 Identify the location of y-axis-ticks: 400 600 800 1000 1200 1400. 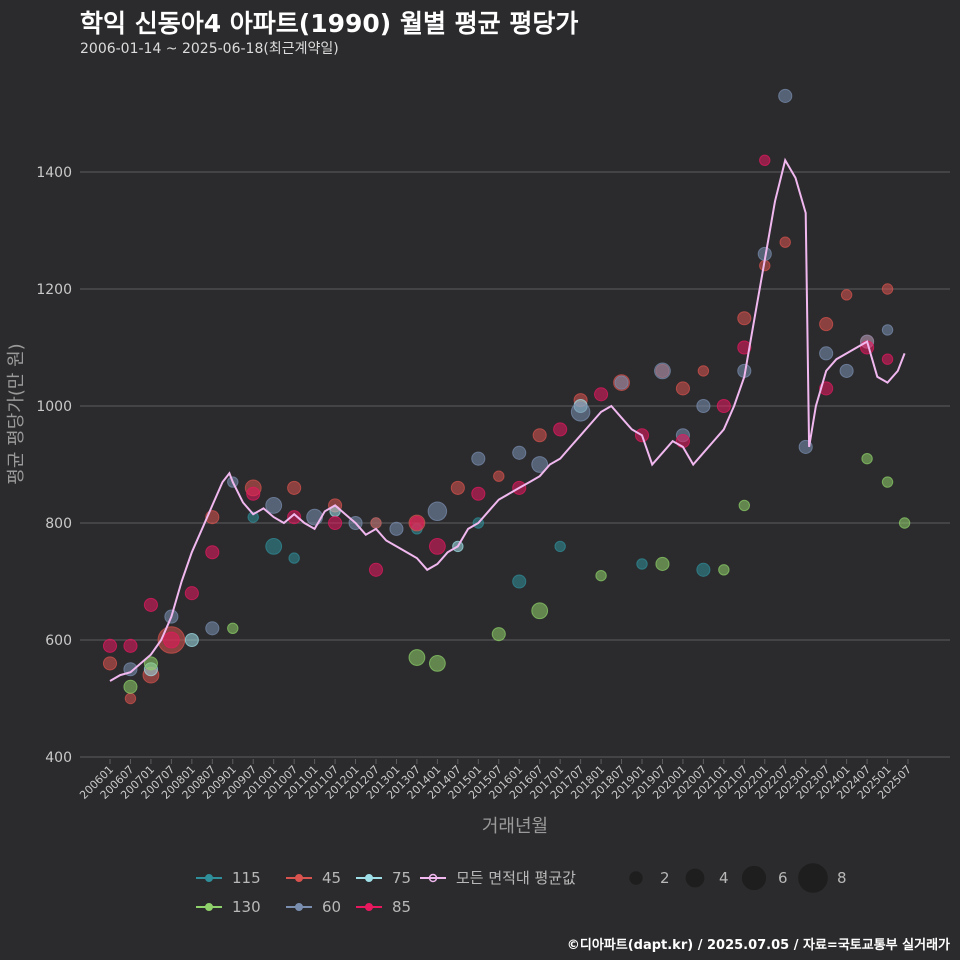
(54, 465).